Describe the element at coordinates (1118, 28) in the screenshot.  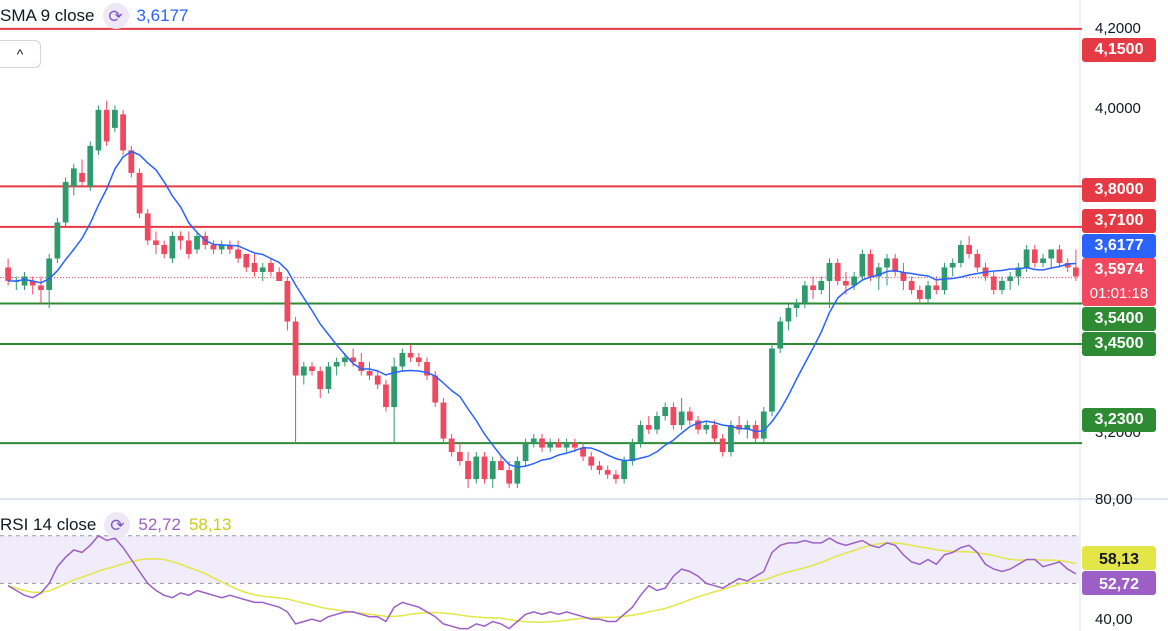
I see `price-axis-label: 4,2000` at that location.